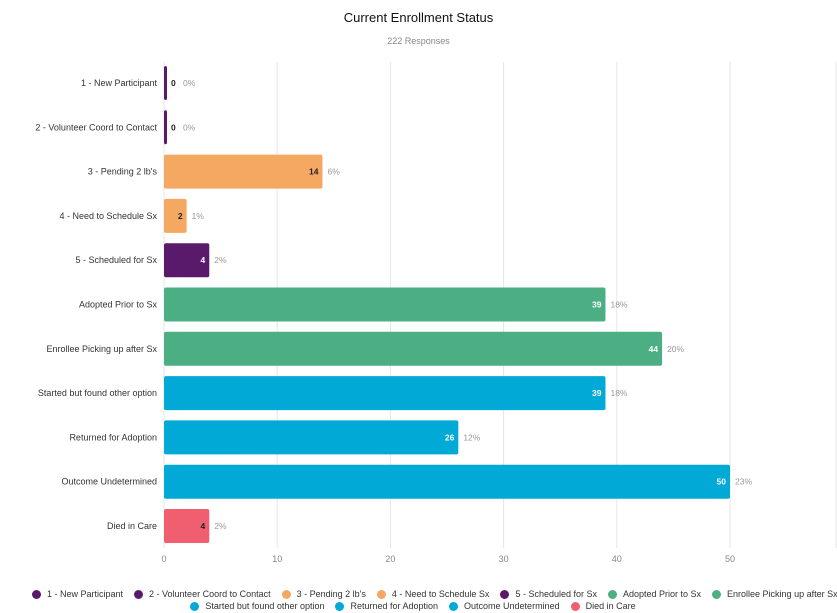 This screenshot has height=613, width=837. I want to click on category-label: Outcome Undetermined, so click(109, 482).